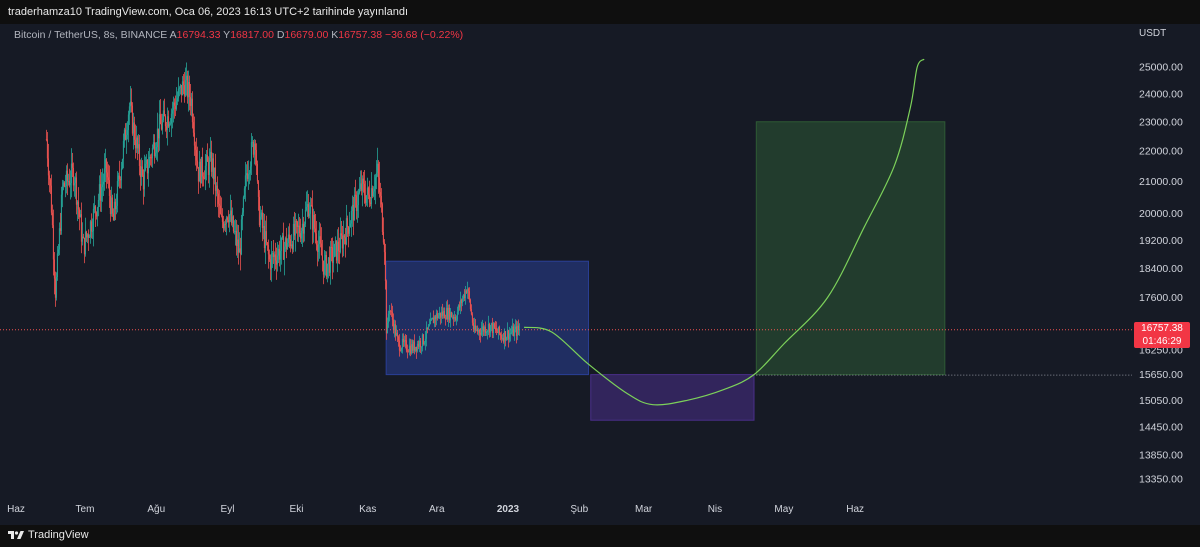 The image size is (1200, 547). I want to click on tradingview-brand: TradingView, so click(48, 535).